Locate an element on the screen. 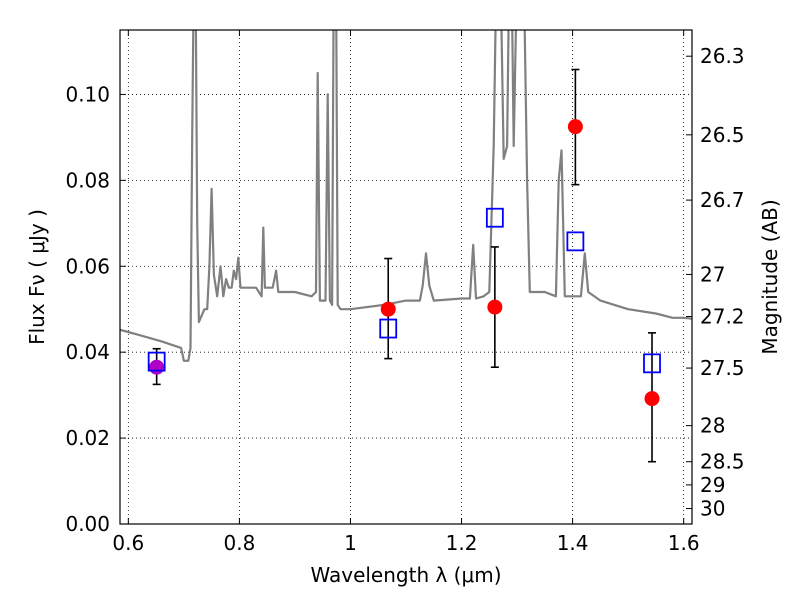 The height and width of the screenshot is (600, 800). y-axis-label: Flux Fν ( μJy ) is located at coordinates (37, 277).